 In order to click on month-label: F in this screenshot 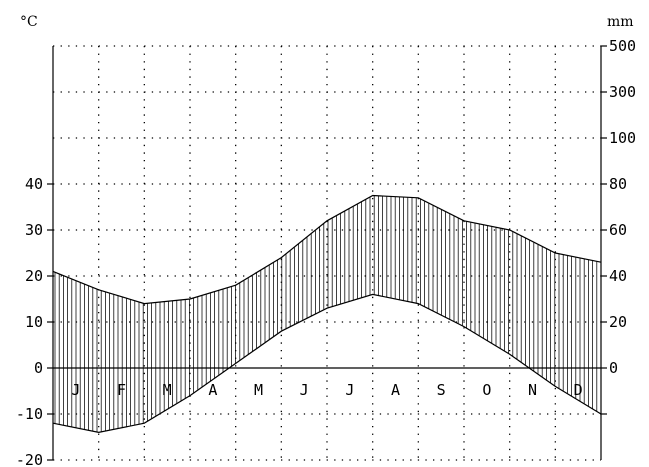, I will do `click(121, 390)`.